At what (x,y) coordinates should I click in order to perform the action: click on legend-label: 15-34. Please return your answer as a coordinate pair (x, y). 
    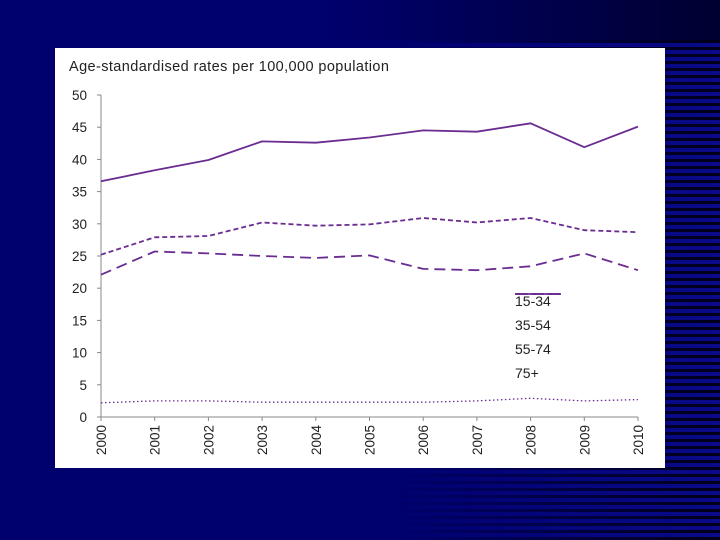
    Looking at the image, I should click on (533, 301).